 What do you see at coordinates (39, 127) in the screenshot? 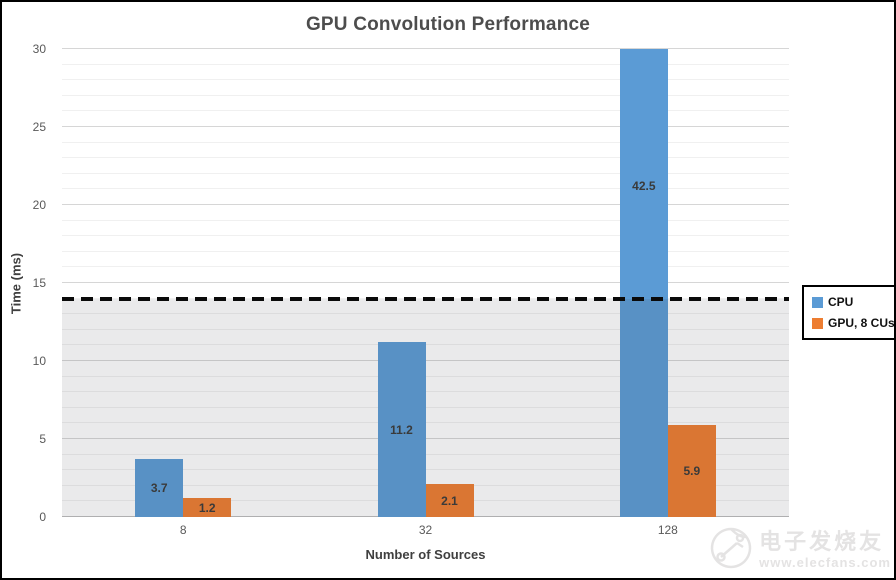
I see `y-tick-label: 25` at bounding box center [39, 127].